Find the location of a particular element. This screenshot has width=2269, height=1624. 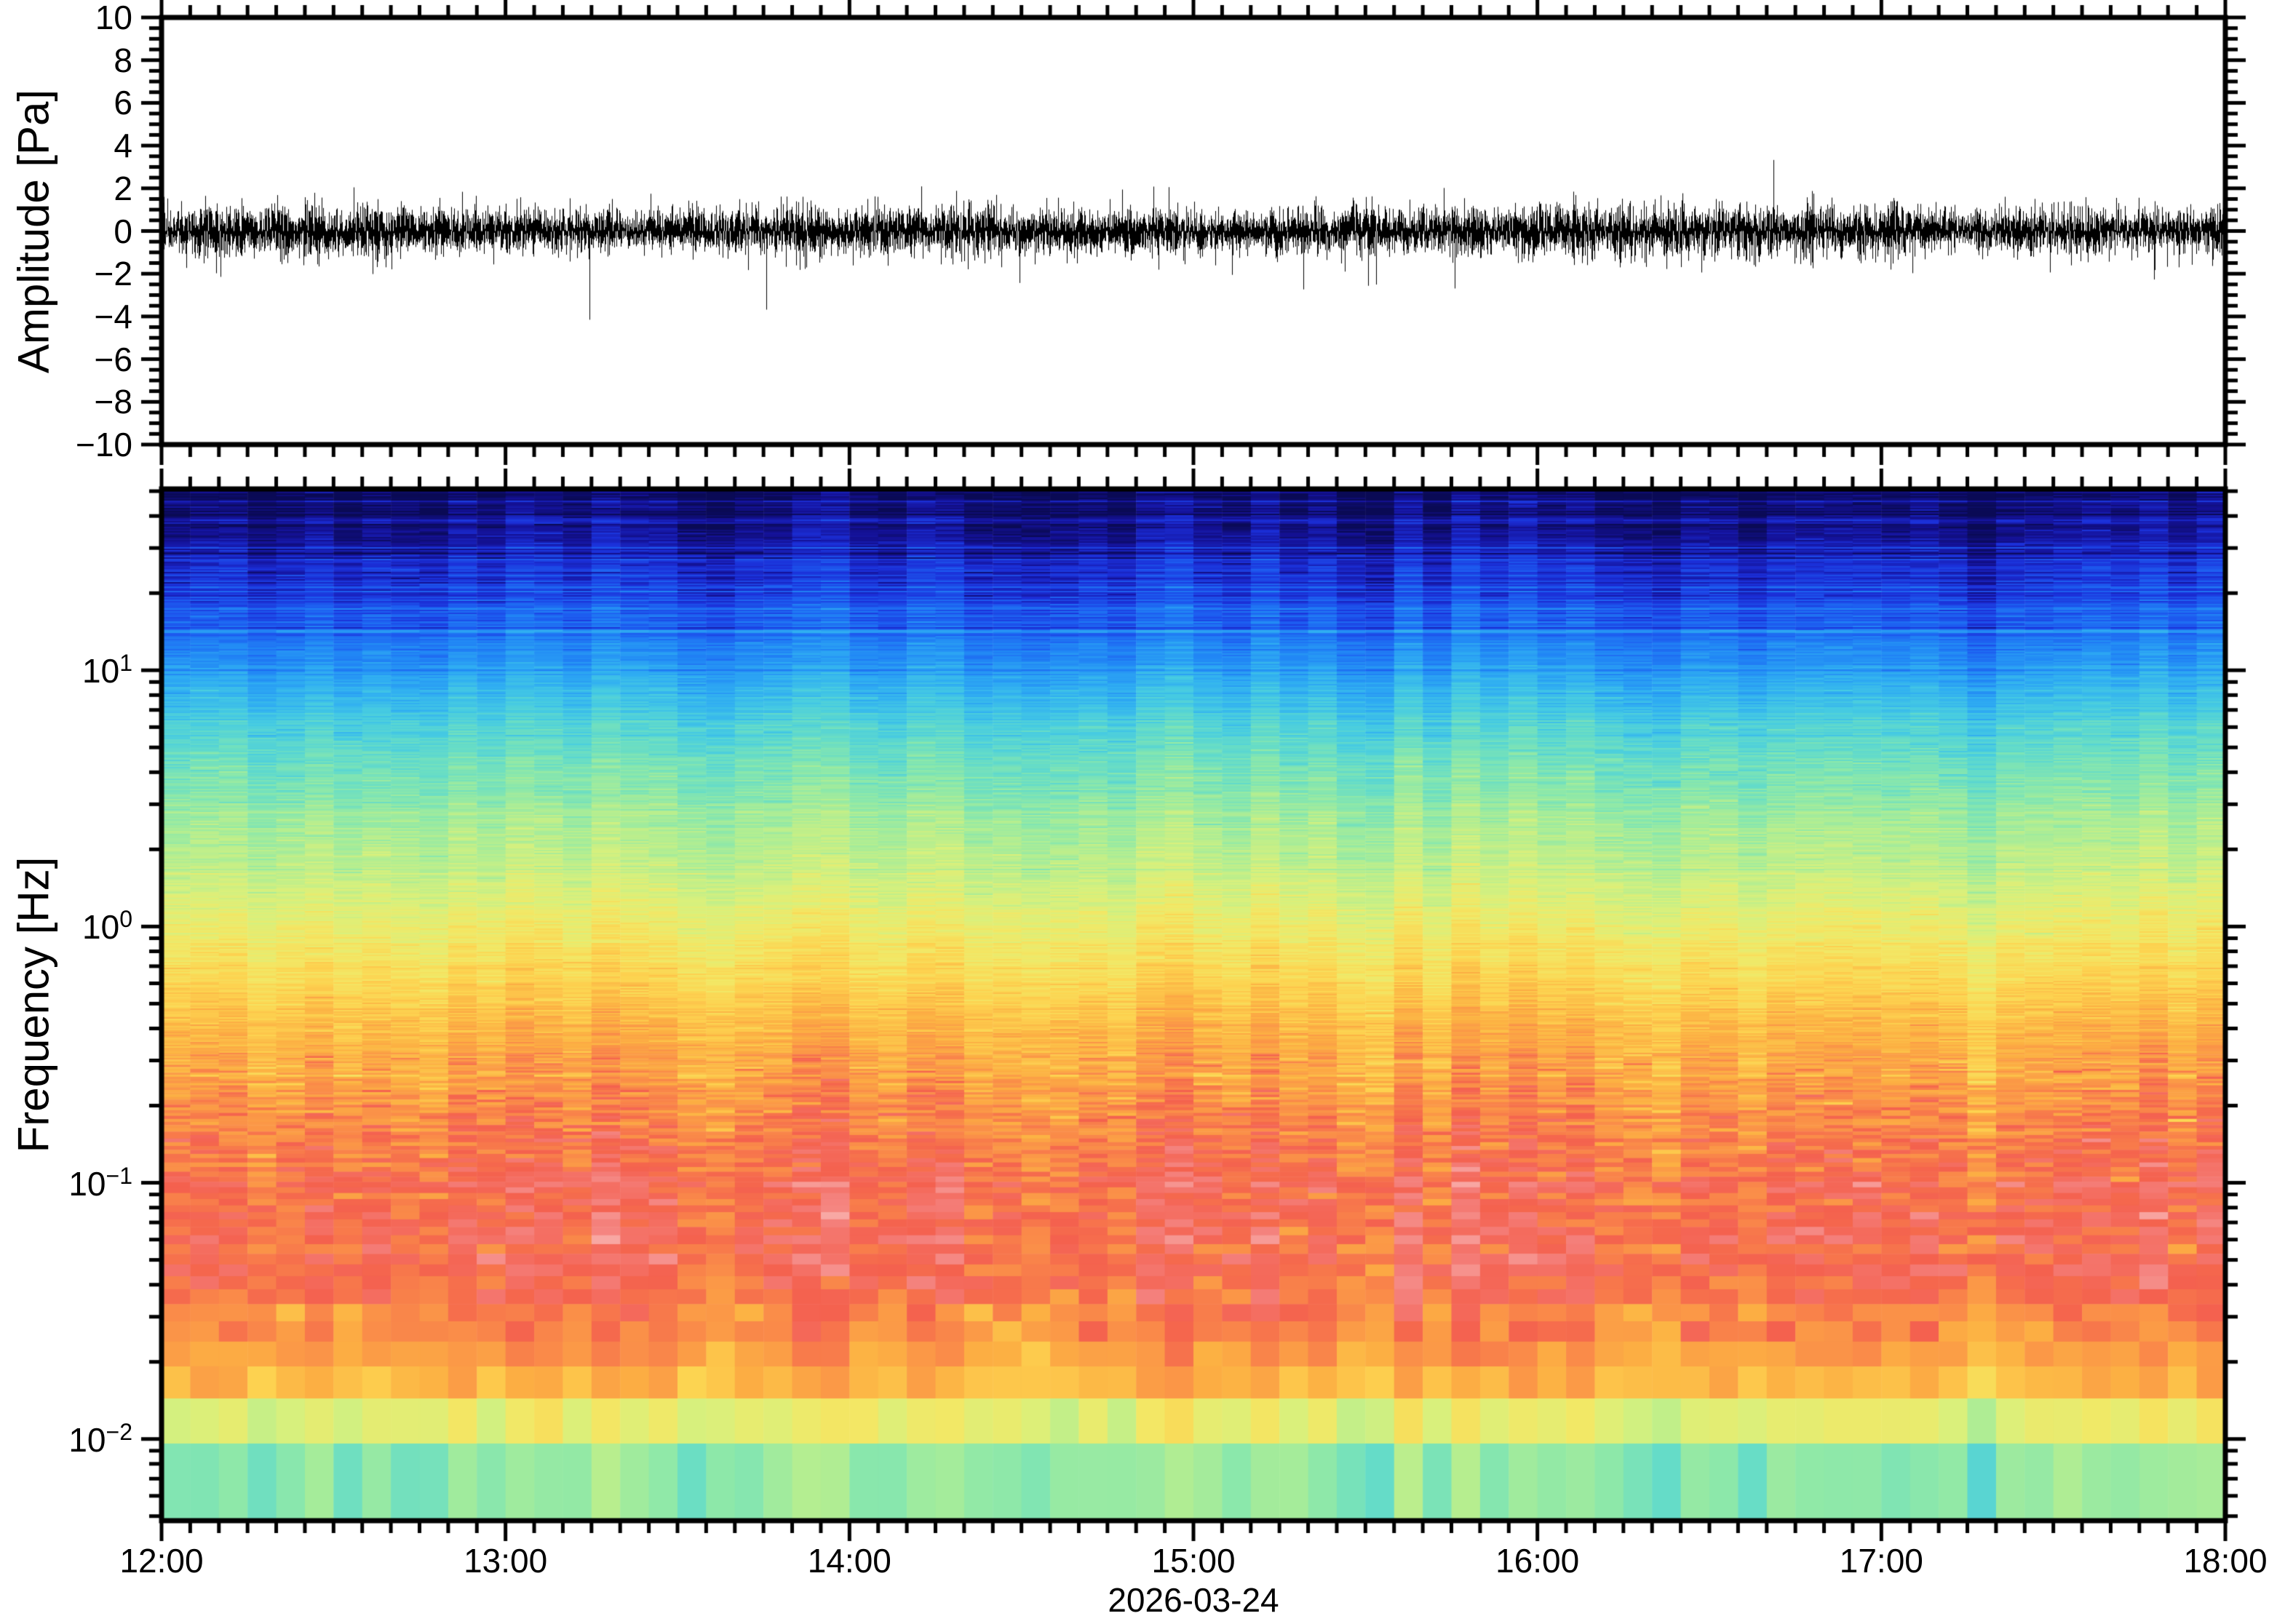

frequency-tick-label: 10⁻² is located at coordinates (100, 1438).